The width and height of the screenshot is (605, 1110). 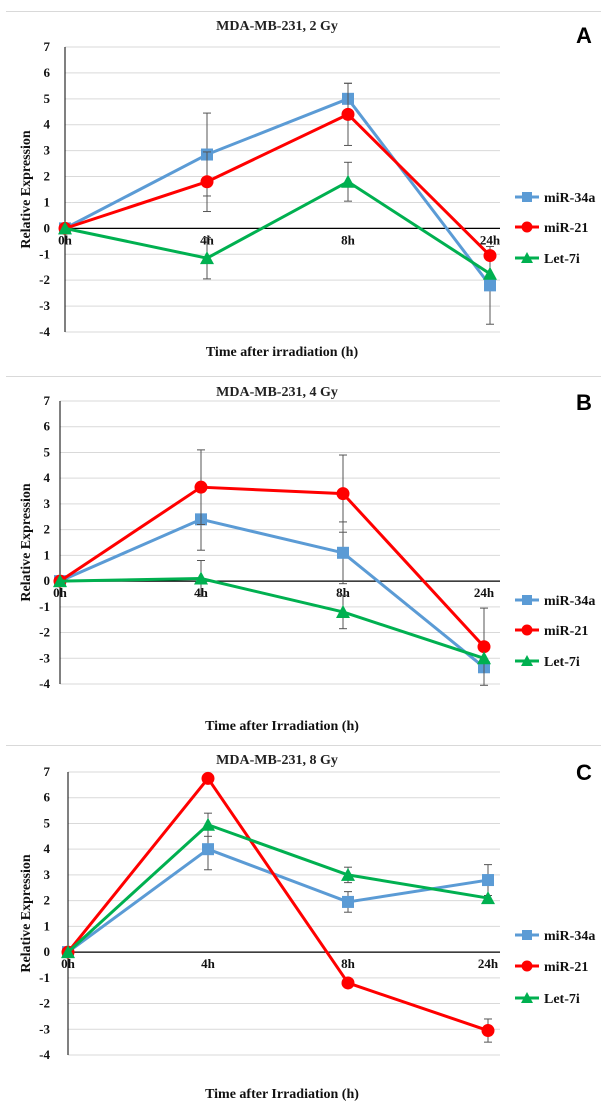 I want to click on x-axis-label: Time after irradiation (h), so click(x=282, y=352).